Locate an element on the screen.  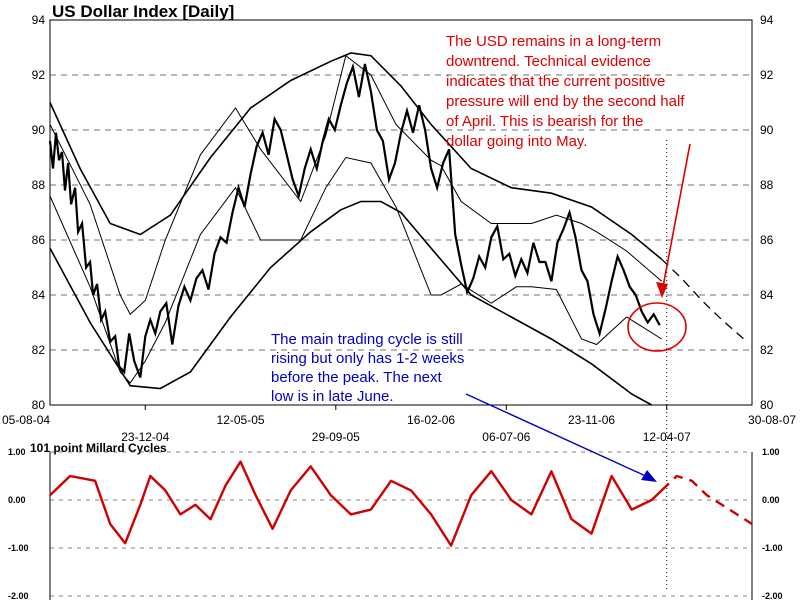
y-tick-label: 82 is located at coordinates (39, 350).